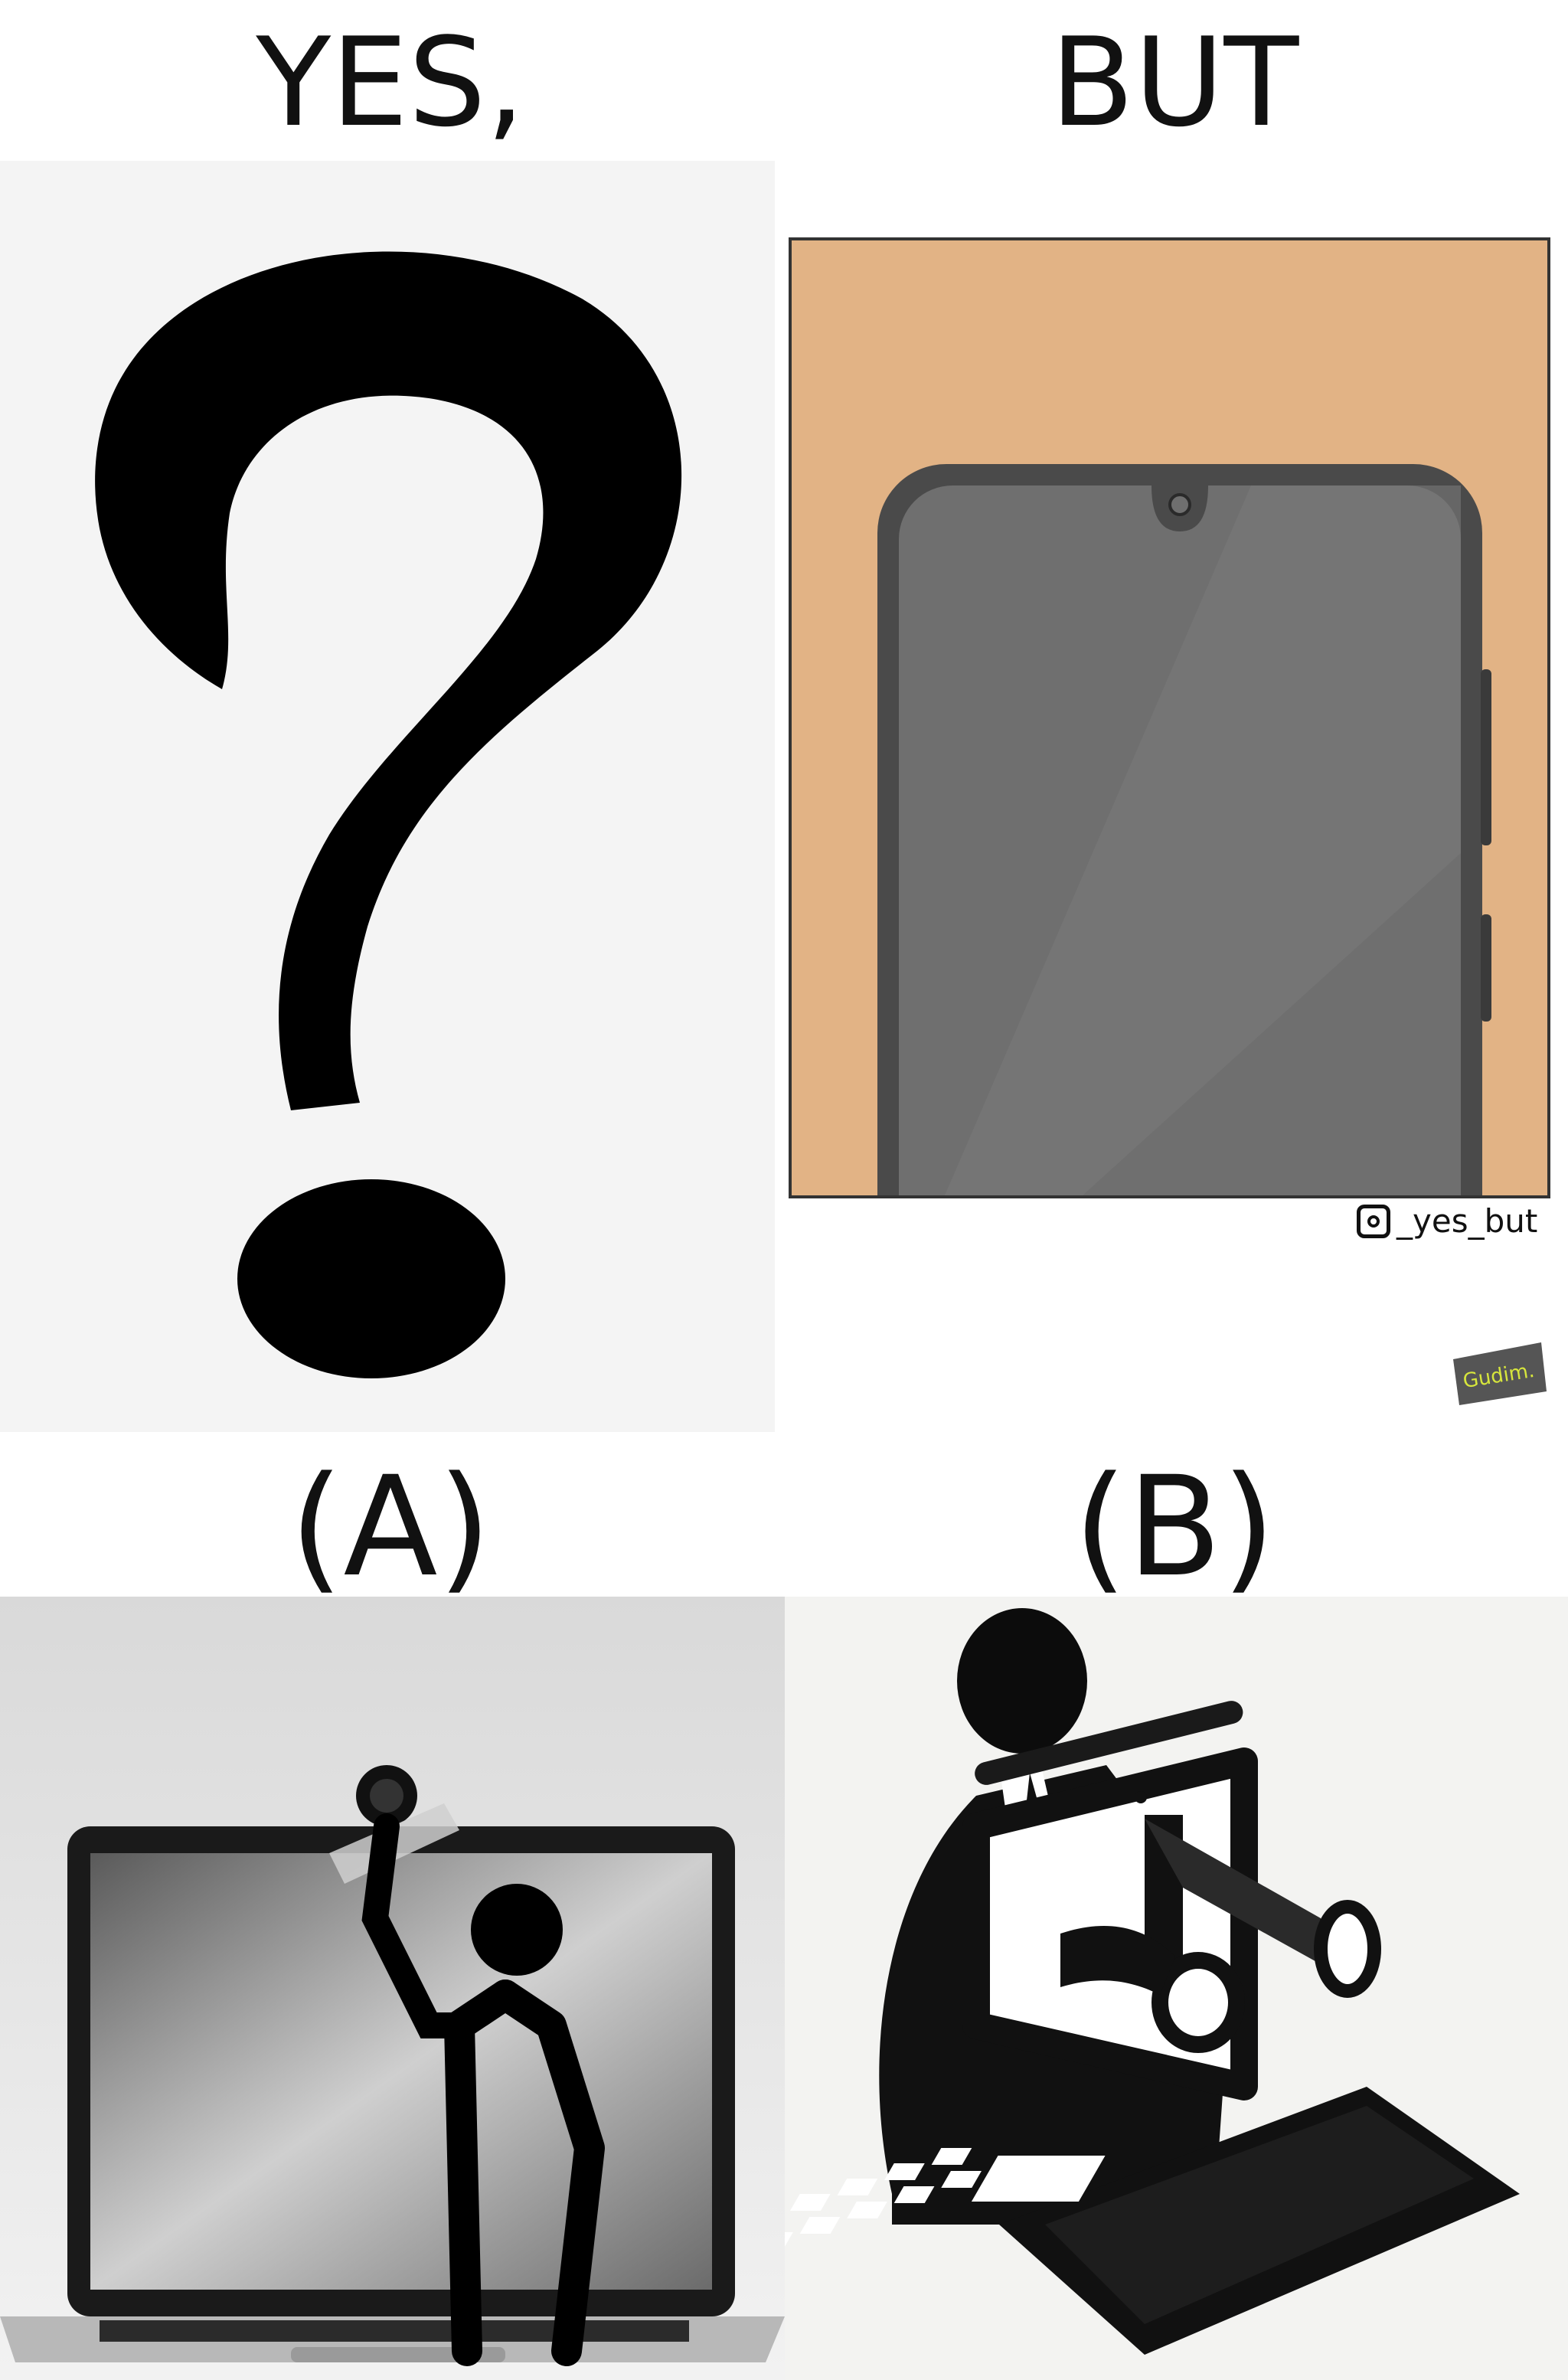 Image resolution: width=1568 pixels, height=2380 pixels. What do you see at coordinates (1467, 1221) in the screenshot?
I see `handle-text: _yes_but` at bounding box center [1467, 1221].